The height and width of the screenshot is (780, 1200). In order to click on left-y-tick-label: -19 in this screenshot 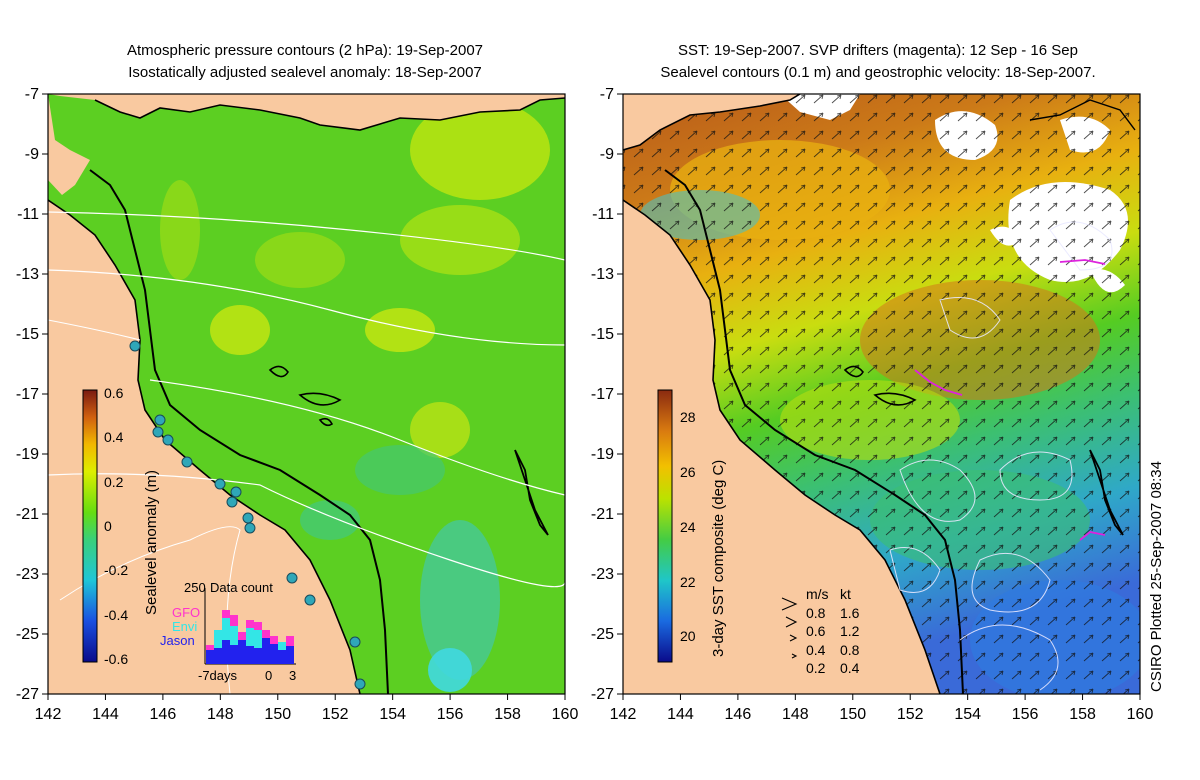, I will do `click(27, 454)`.